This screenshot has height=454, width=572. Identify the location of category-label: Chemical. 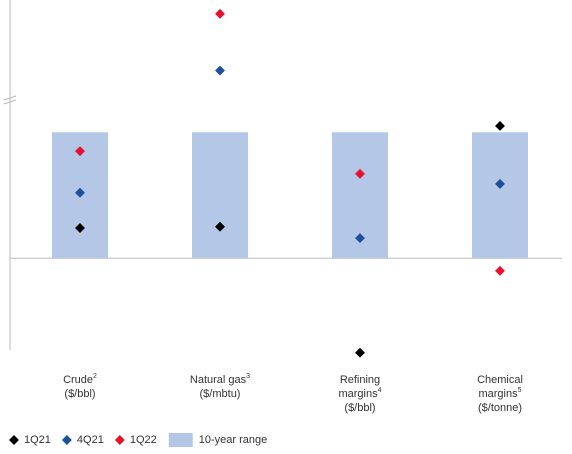
(500, 380).